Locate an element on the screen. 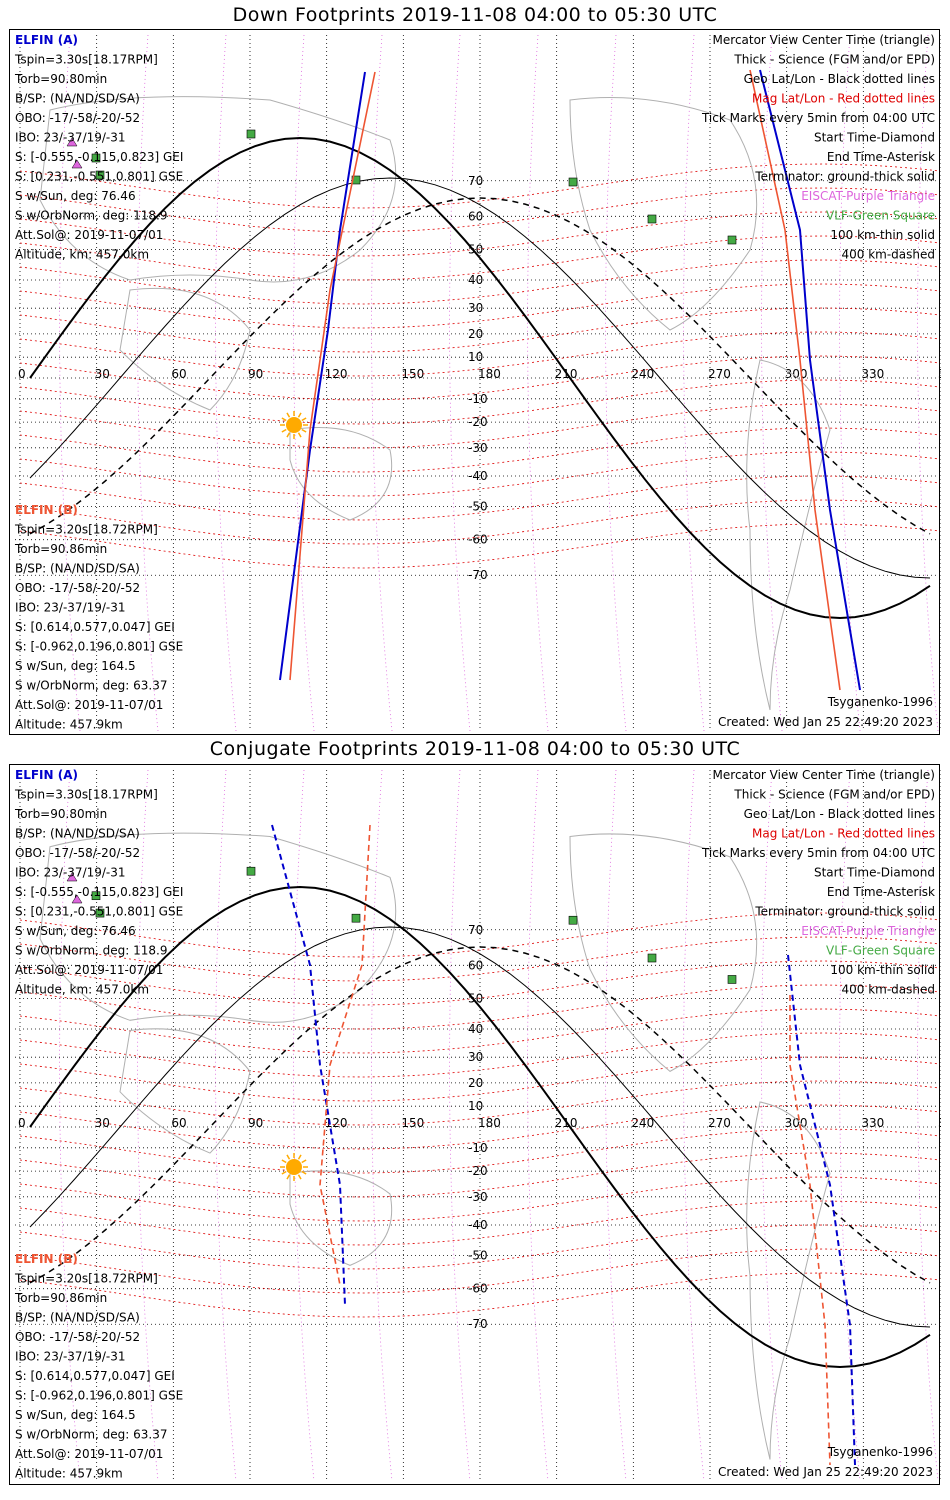 The image size is (950, 1500). legend-entry: 100 km-thin solid is located at coordinates (882, 235).